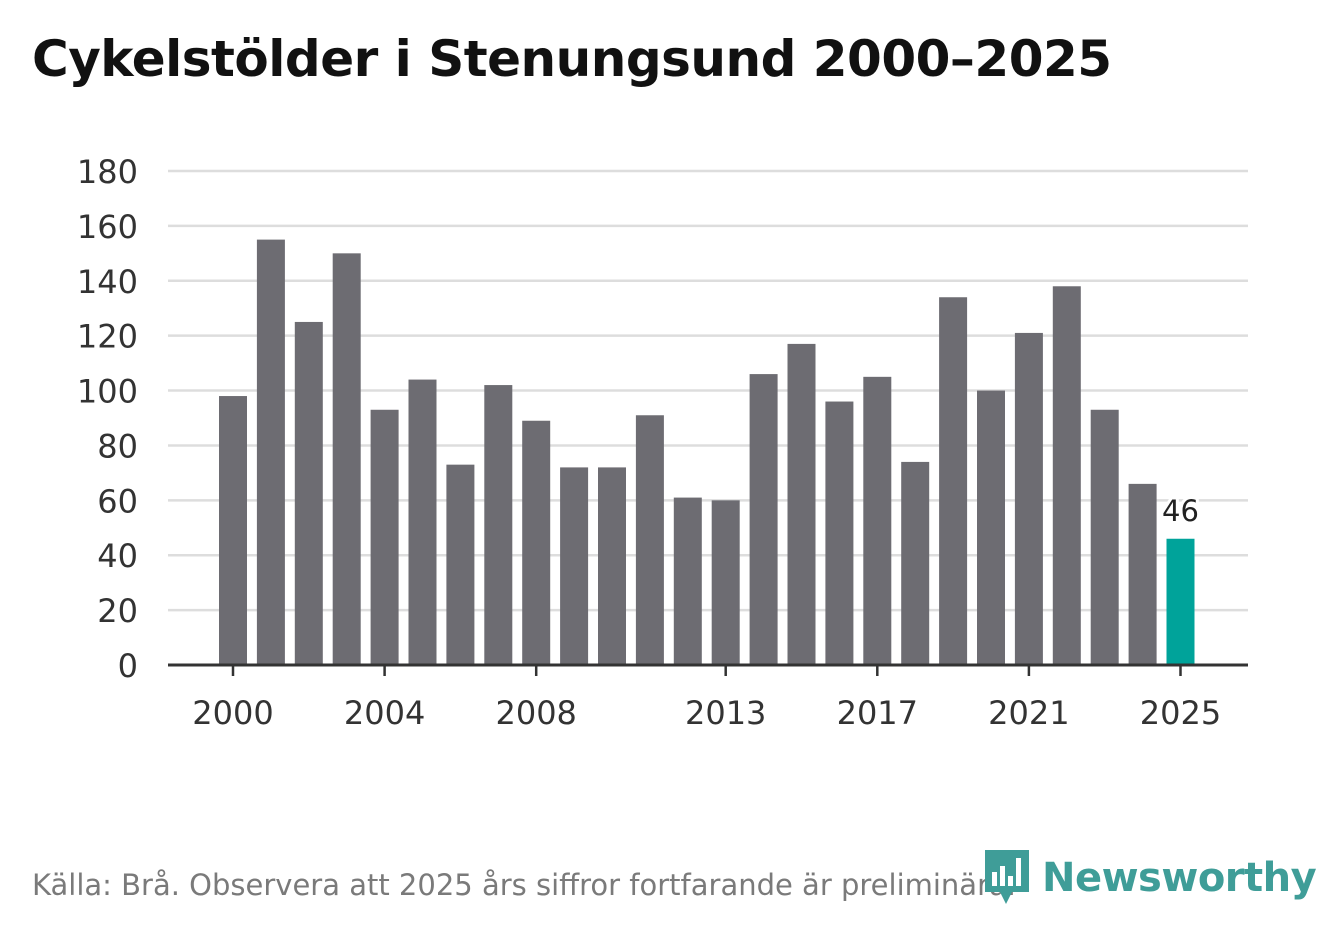  I want to click on x-tick-label: 2025, so click(1180, 713).